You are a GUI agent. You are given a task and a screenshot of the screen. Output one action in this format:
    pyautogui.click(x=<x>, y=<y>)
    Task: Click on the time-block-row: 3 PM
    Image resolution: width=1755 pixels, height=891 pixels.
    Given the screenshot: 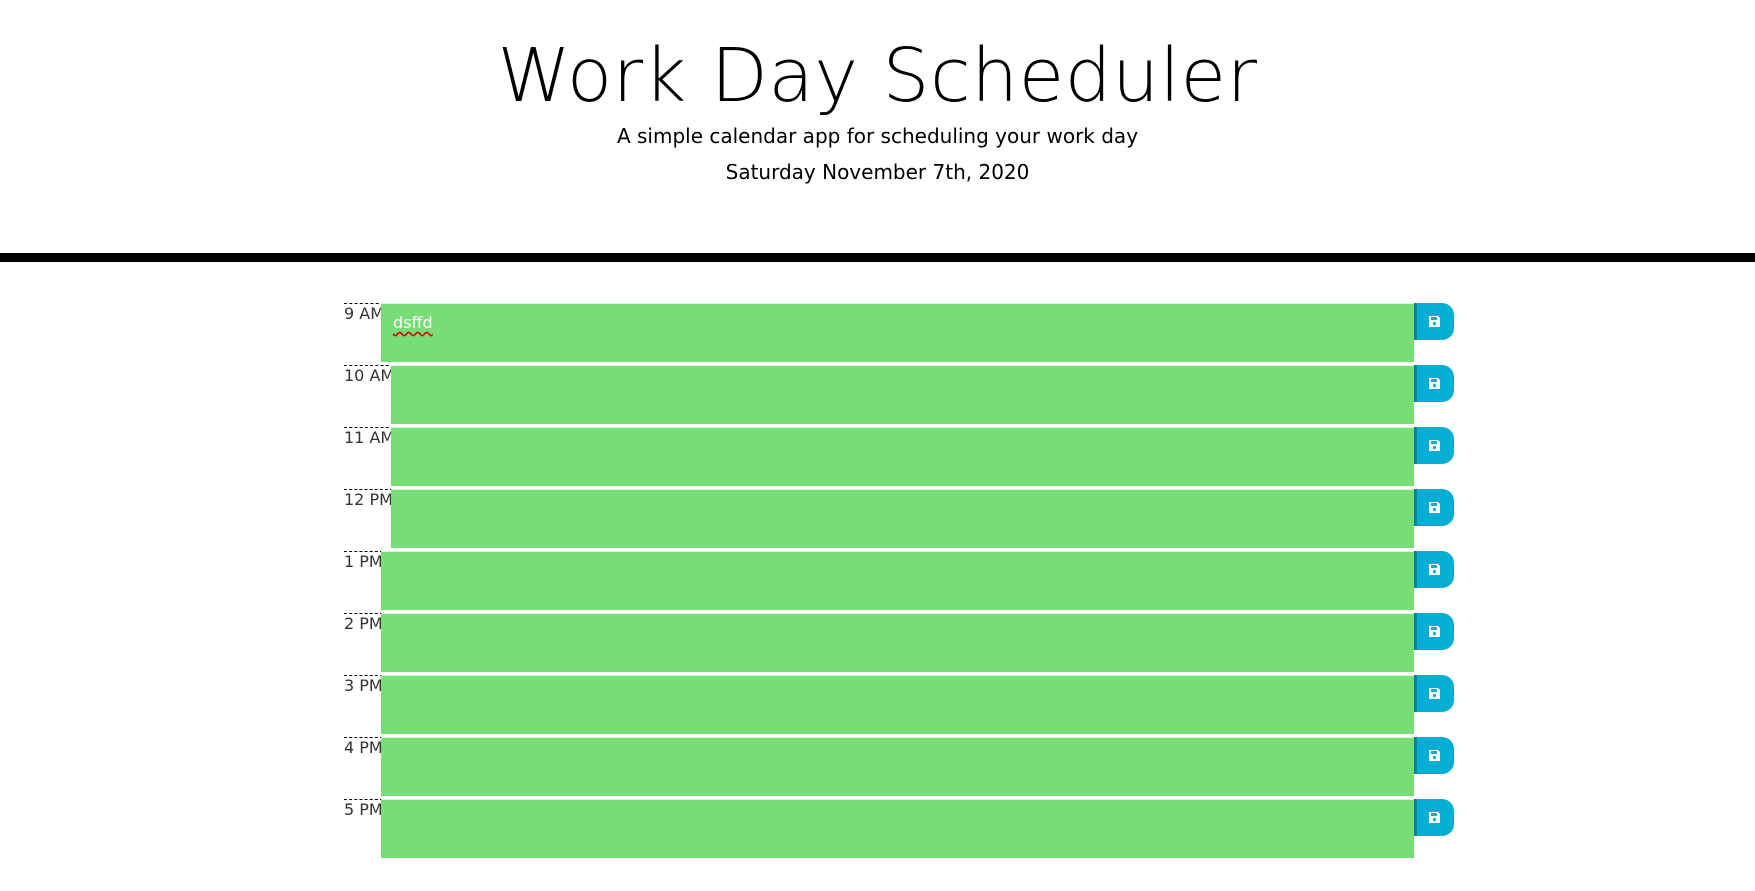 What is the action you would take?
    pyautogui.click(x=899, y=706)
    